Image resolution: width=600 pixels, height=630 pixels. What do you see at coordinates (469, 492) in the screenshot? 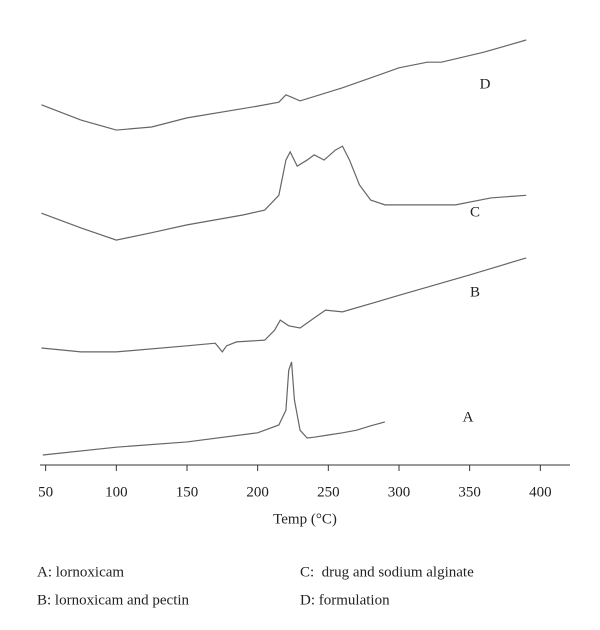
I see `x-tick-label: 350` at bounding box center [469, 492].